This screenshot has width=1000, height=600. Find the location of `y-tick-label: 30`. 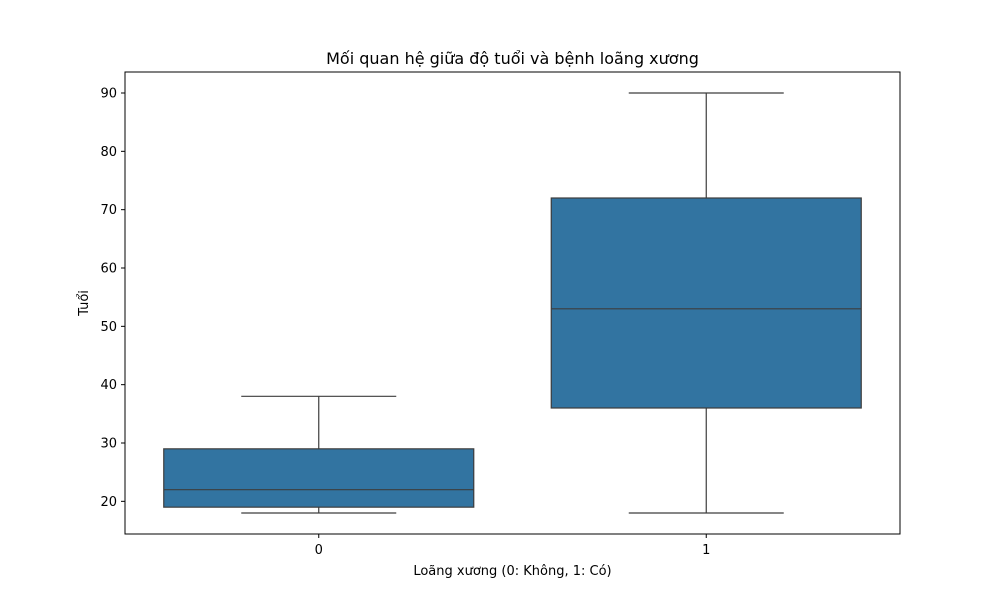

y-tick-label: 30 is located at coordinates (108, 444).